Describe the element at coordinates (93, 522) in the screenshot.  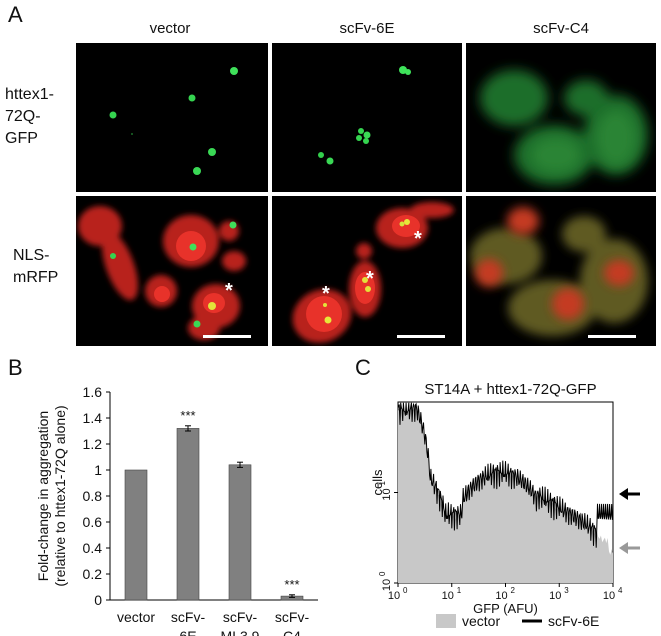
I see `y-tick-label: 0.6` at that location.